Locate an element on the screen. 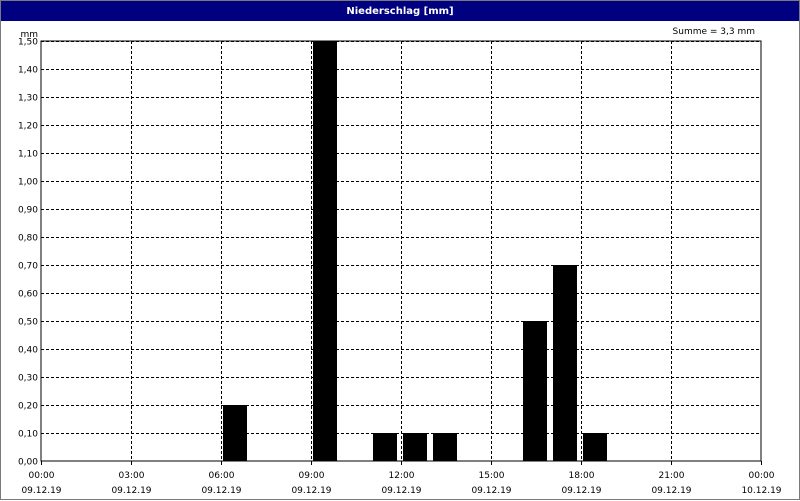 This screenshot has width=800, height=501. y-tick-label: 0,80 is located at coordinates (28, 239).